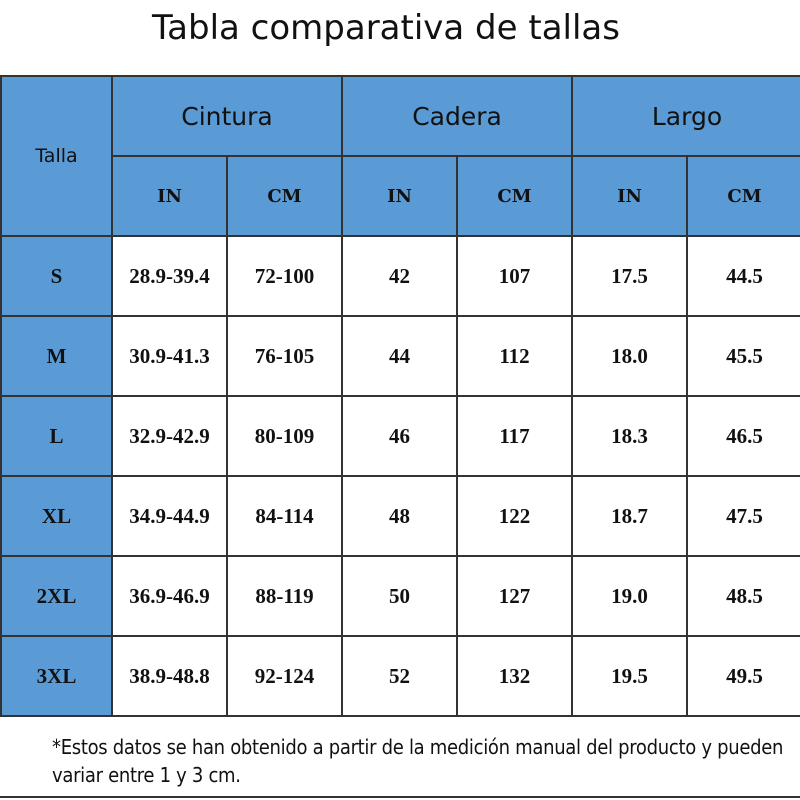 This screenshot has width=800, height=800. I want to click on value-cell: 48, so click(399, 516).